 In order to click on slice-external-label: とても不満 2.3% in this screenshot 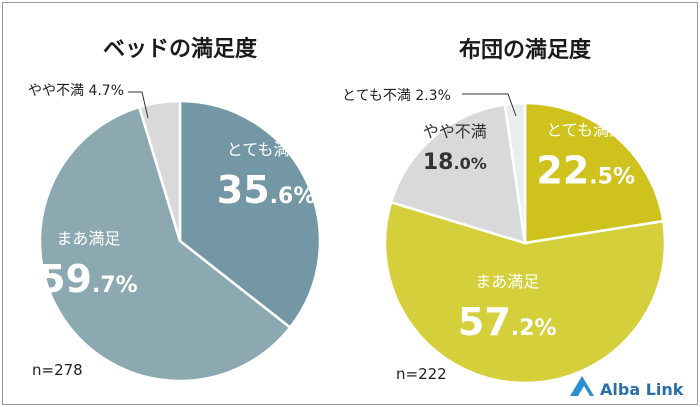, I will do `click(396, 96)`.